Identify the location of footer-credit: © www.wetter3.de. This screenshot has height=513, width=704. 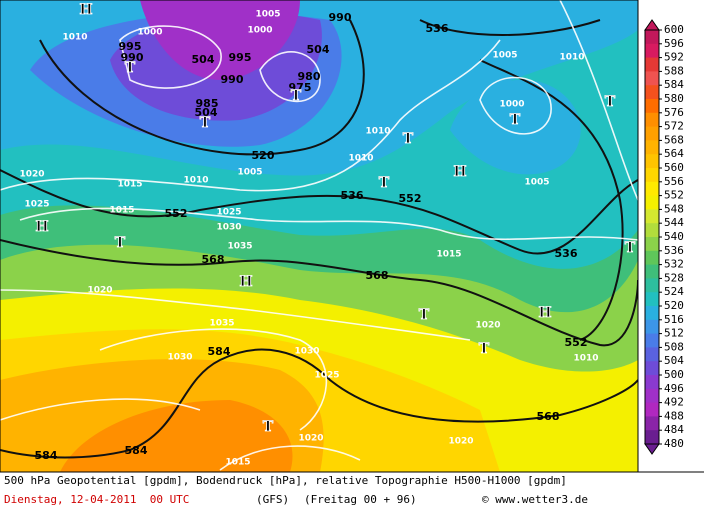
(535, 499).